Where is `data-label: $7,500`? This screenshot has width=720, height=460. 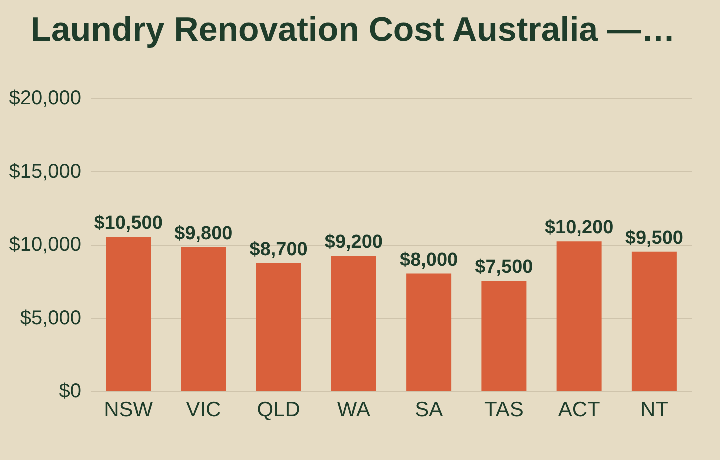 data-label: $7,500 is located at coordinates (504, 267).